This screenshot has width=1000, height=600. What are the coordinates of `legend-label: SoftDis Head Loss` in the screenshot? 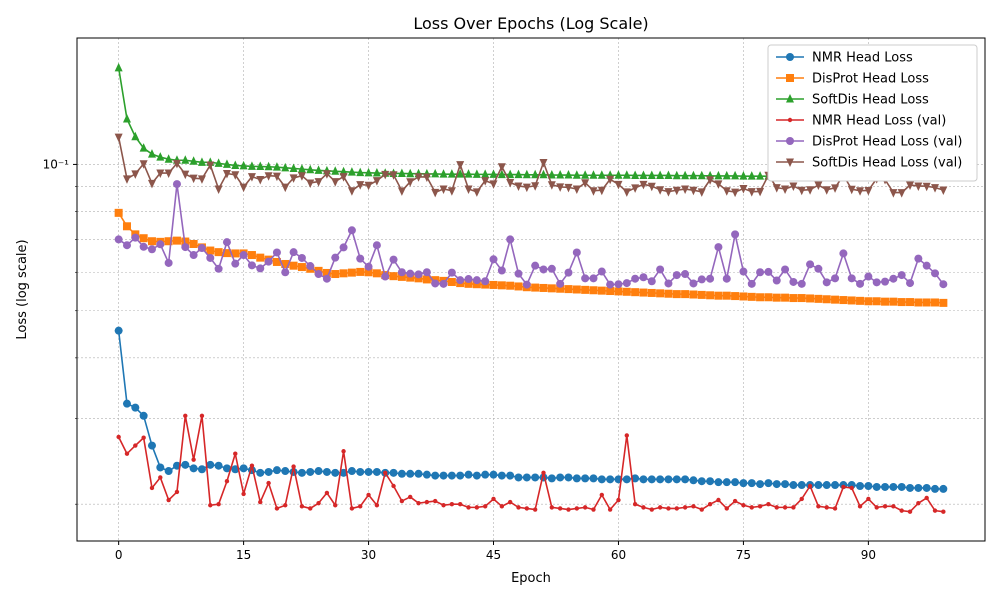 It's located at (870, 100).